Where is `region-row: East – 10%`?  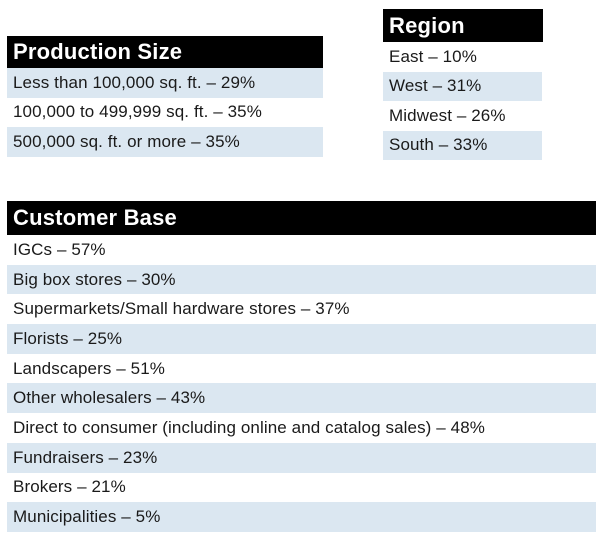
region-row: East – 10% is located at coordinates (462, 57).